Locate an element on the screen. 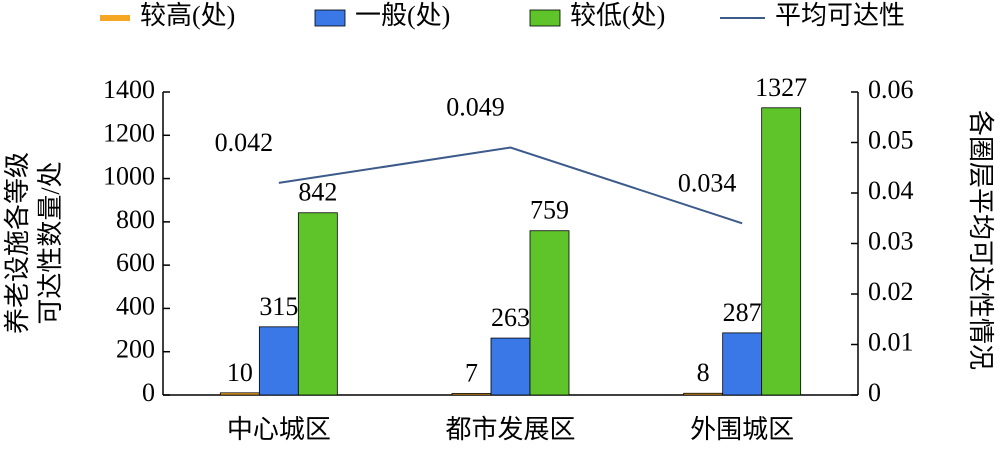 Image resolution: width=1000 pixels, height=452 pixels. legend-label: 一般(处) is located at coordinates (402, 15).